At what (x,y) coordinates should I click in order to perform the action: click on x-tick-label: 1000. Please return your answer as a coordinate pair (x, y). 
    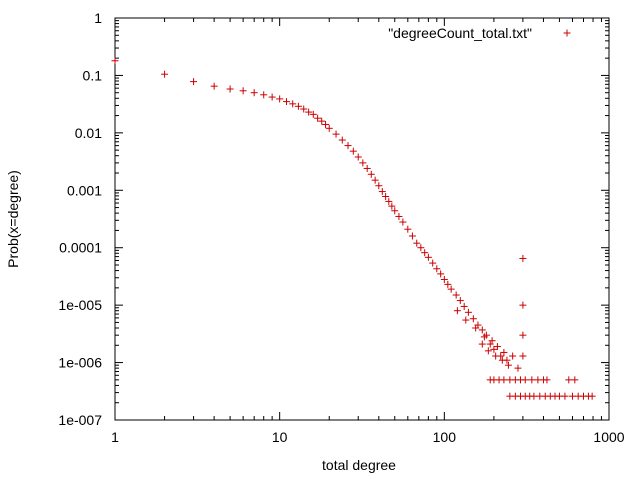
    Looking at the image, I should click on (608, 437).